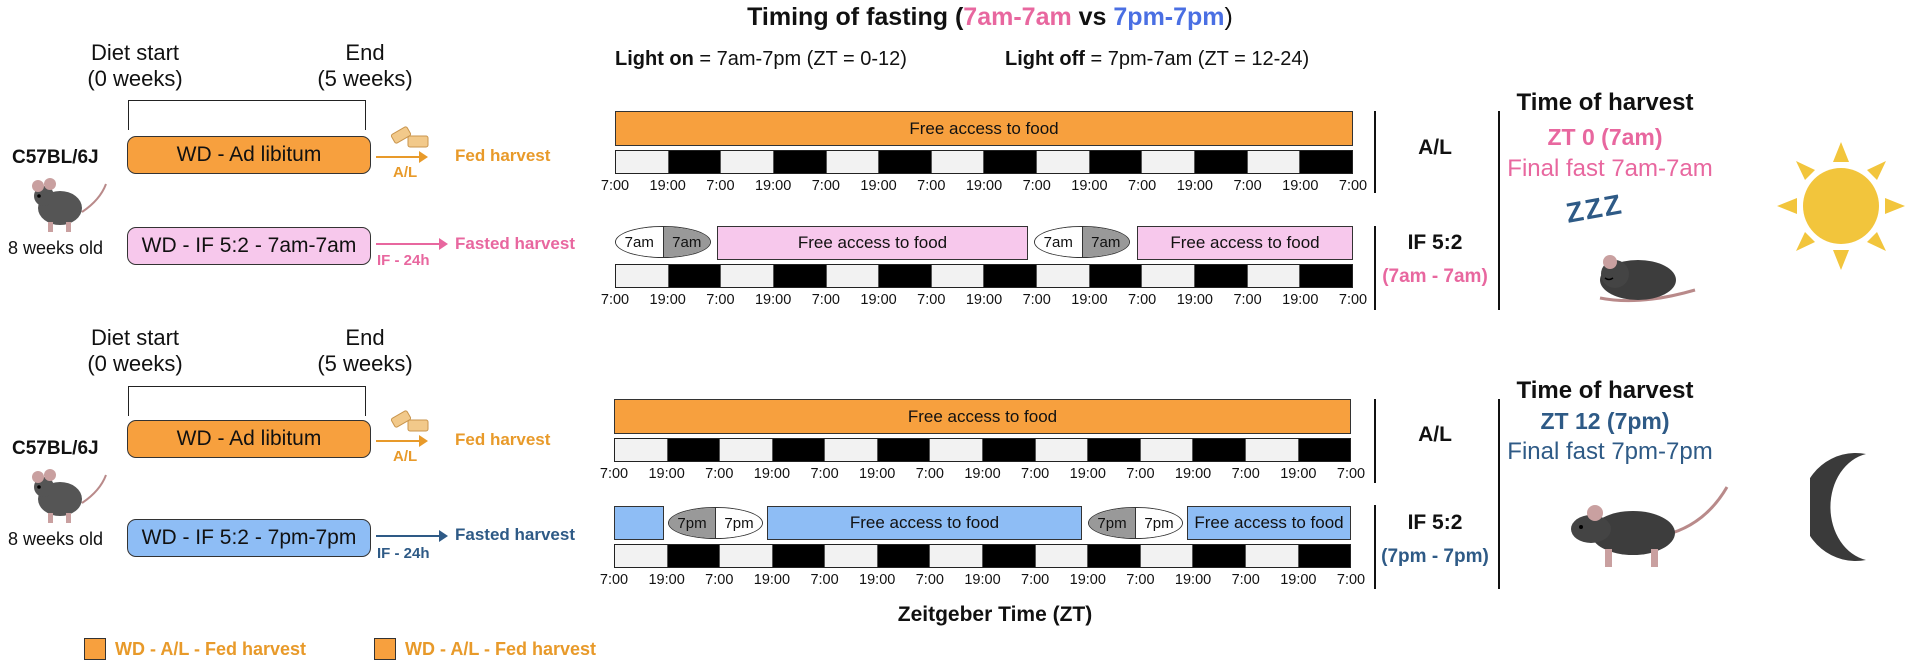  What do you see at coordinates (405, 172) in the screenshot?
I see `al-tag: A/L` at bounding box center [405, 172].